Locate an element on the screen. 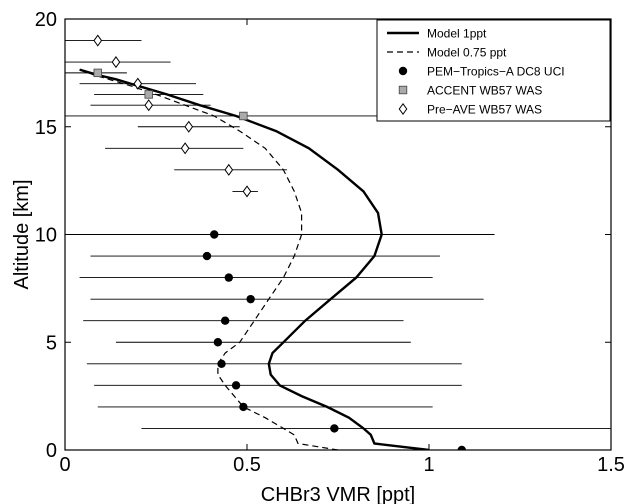  x-tick-label: 0.5 is located at coordinates (247, 465).